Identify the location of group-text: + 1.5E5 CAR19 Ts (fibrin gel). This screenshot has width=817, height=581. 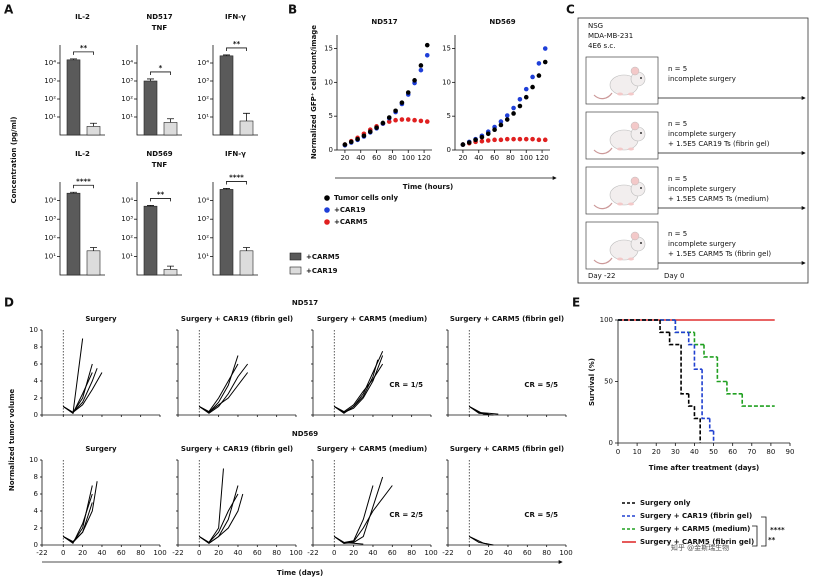
(719, 144).